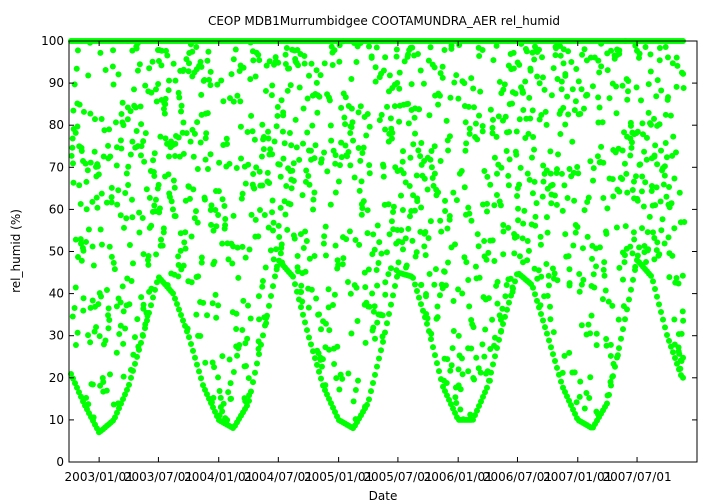 This screenshot has width=720, height=504. What do you see at coordinates (16, 251) in the screenshot?
I see `y-axis-label: rel_humid (%)` at bounding box center [16, 251].